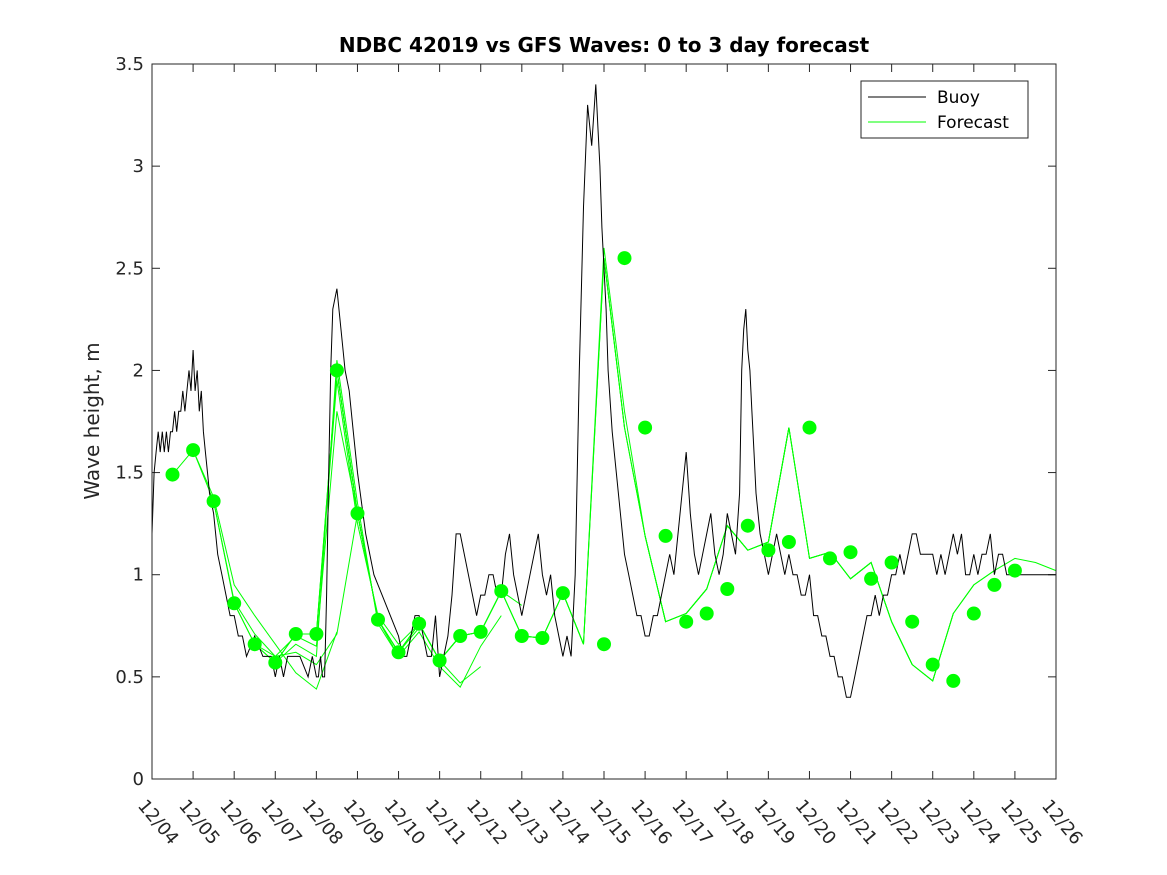 This screenshot has width=1167, height=875. Describe the element at coordinates (138, 575) in the screenshot. I see `y-tick-label: 1` at that location.